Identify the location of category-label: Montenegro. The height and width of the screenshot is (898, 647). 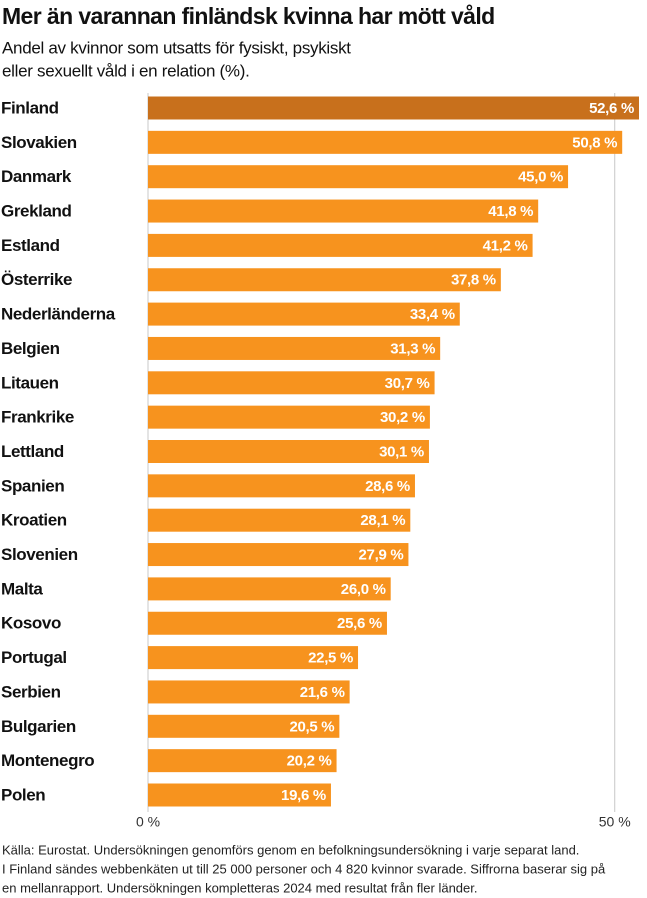
(47, 760).